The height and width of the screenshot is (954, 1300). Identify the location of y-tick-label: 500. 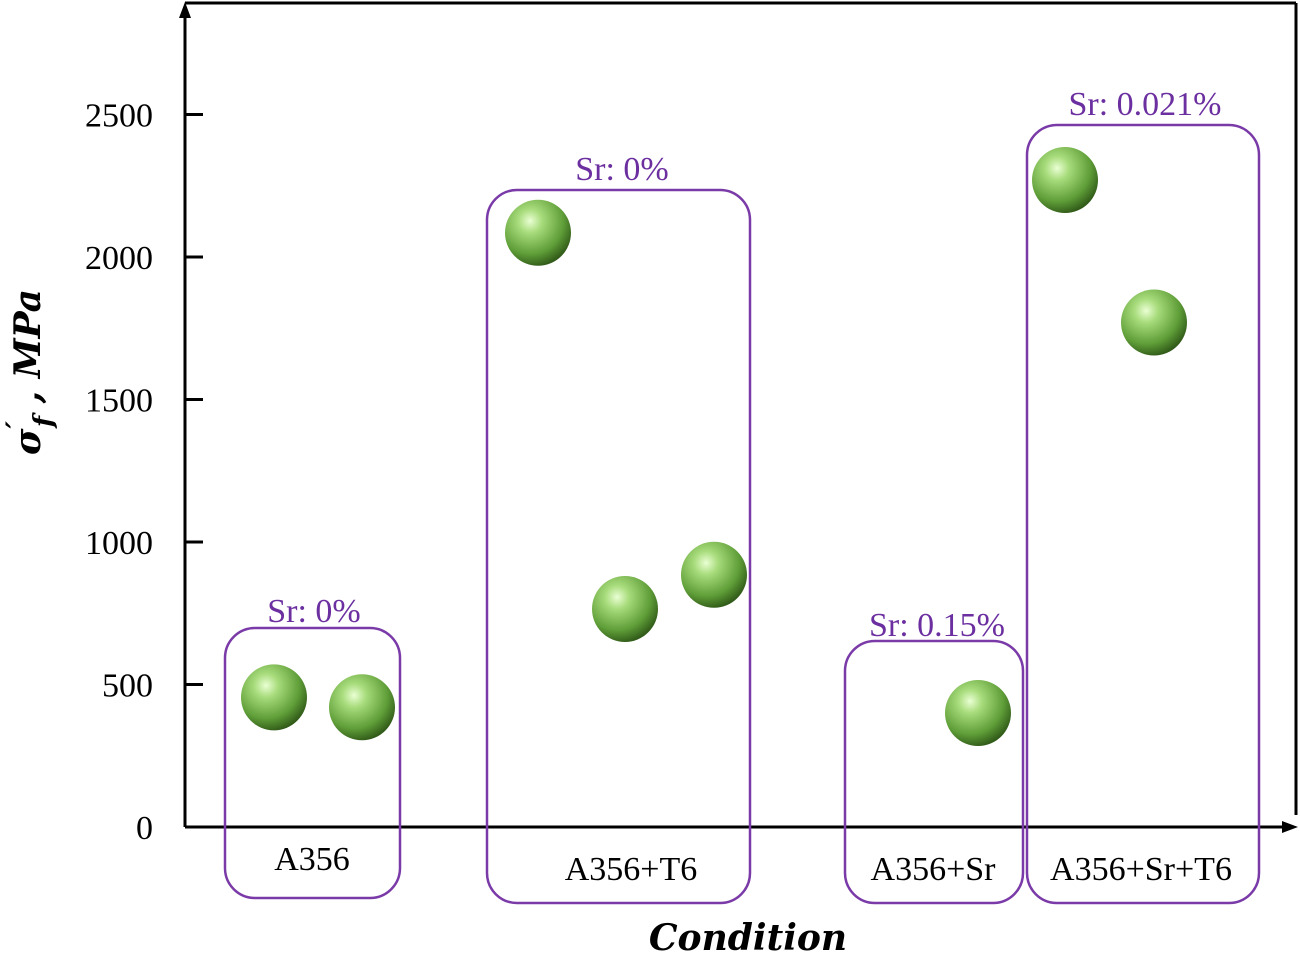
(127, 686).